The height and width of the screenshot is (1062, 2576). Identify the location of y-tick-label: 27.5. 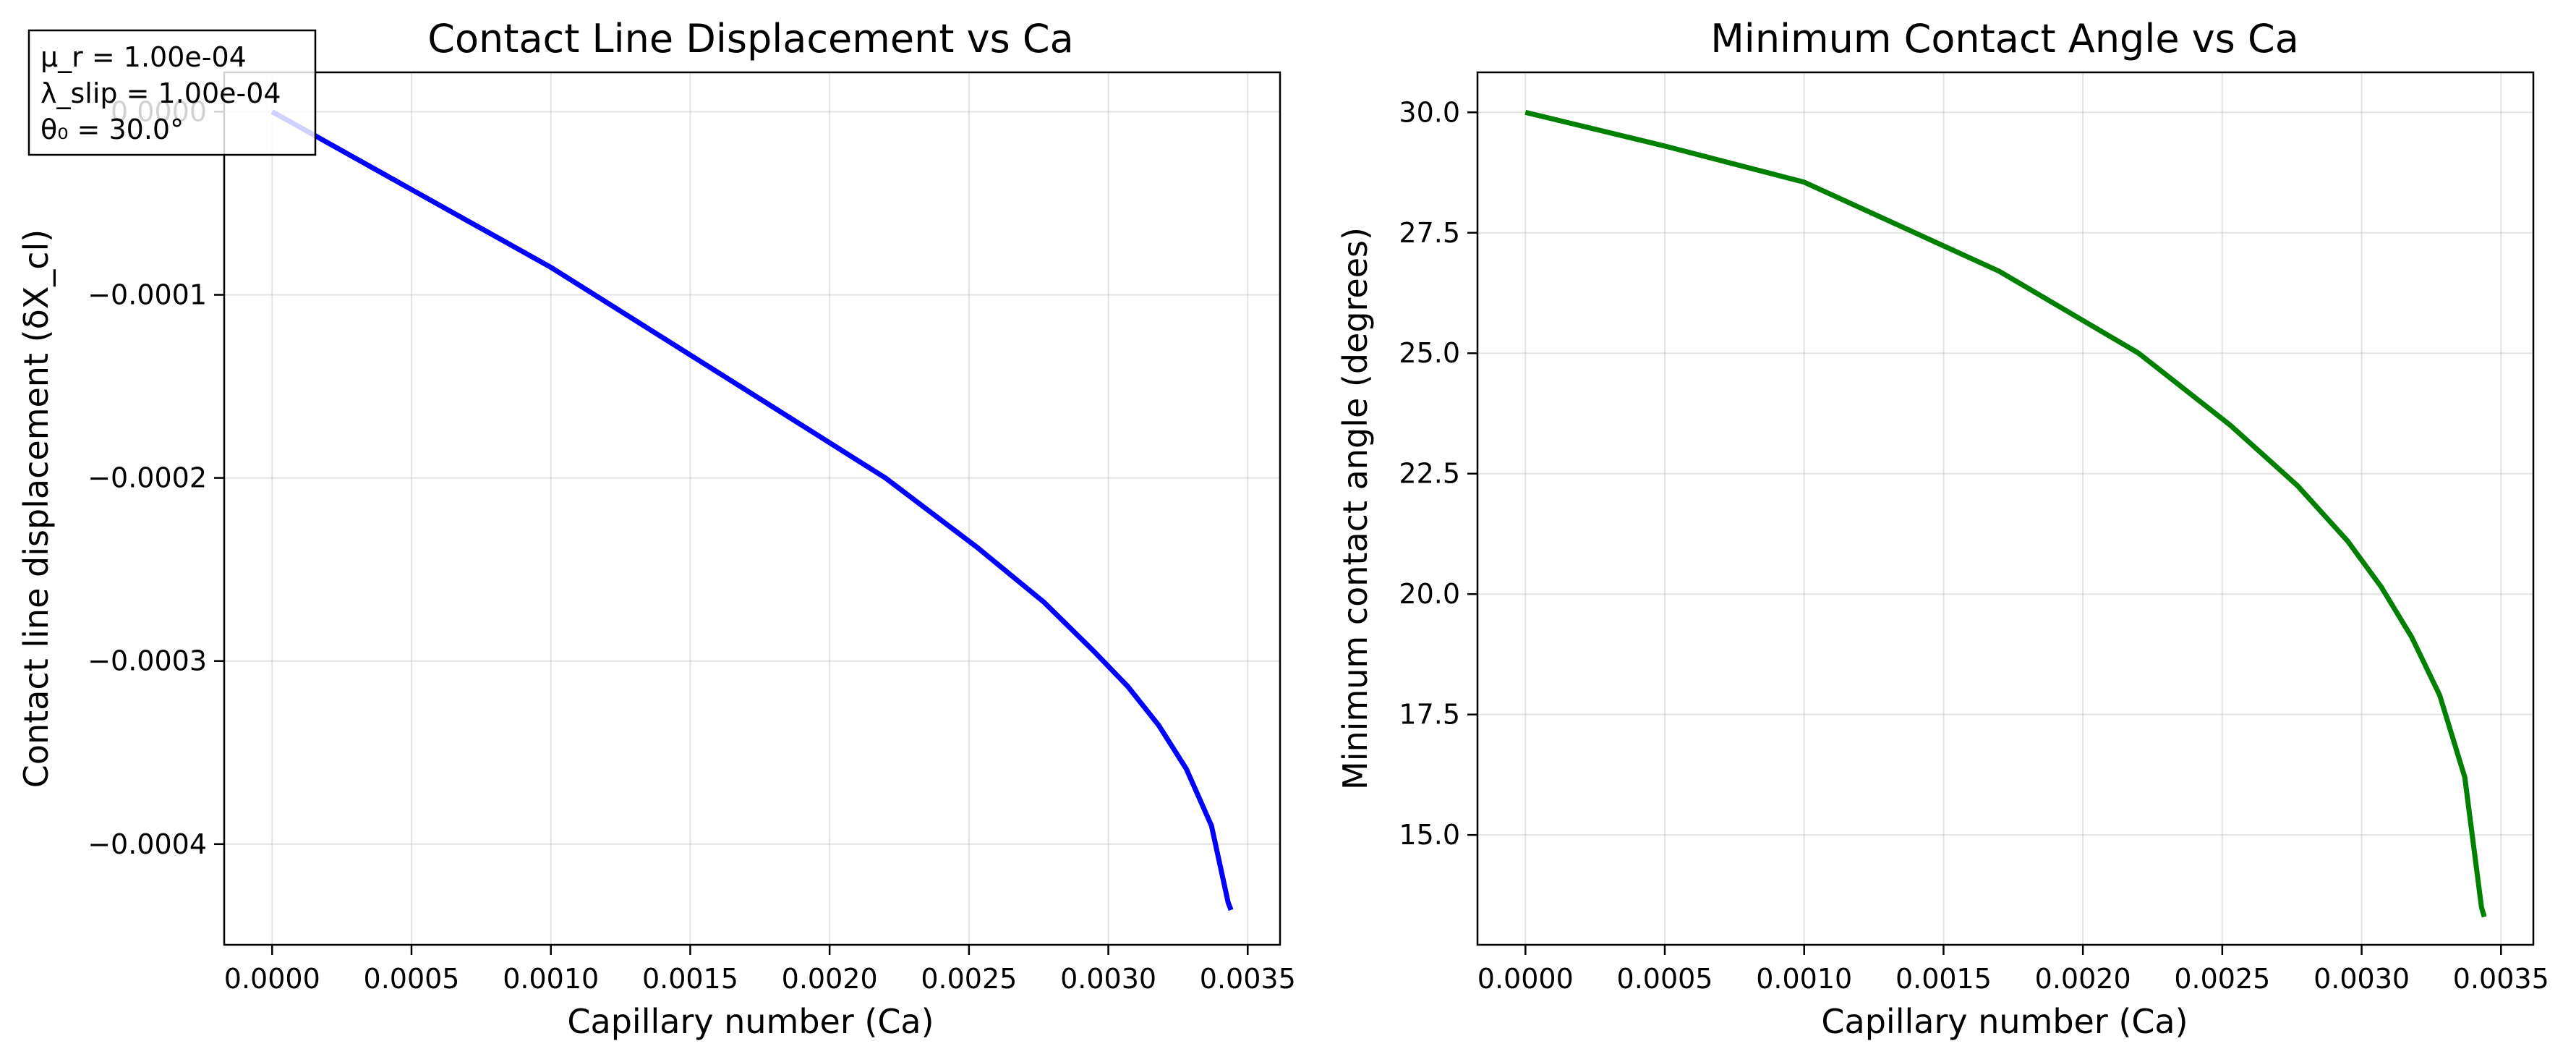
(1429, 233).